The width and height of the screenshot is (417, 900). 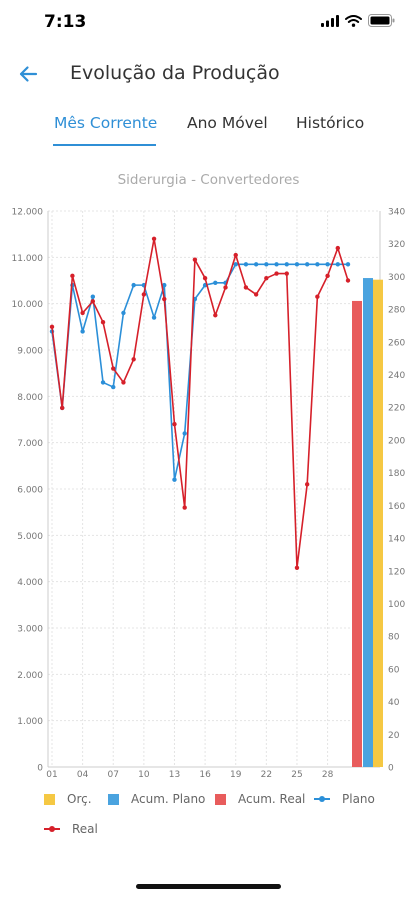 What do you see at coordinates (396, 507) in the screenshot?
I see `y-right-tick-label: 160` at bounding box center [396, 507].